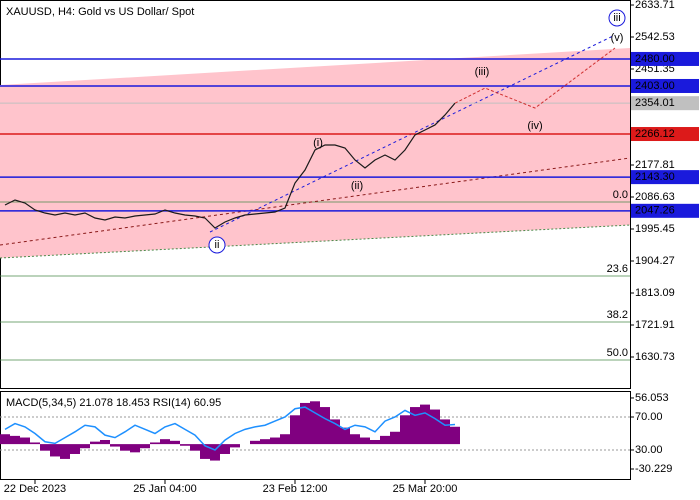  I want to click on y-tick-label: 1721.91, so click(655, 325).